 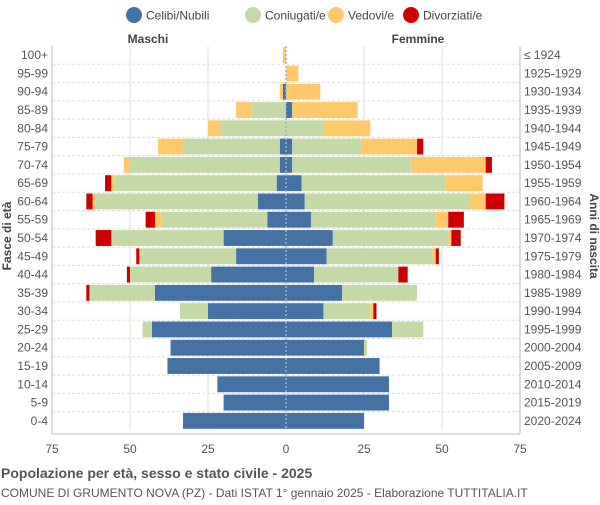 What do you see at coordinates (32, 183) in the screenshot?
I see `age-group-label: 65-69` at bounding box center [32, 183].